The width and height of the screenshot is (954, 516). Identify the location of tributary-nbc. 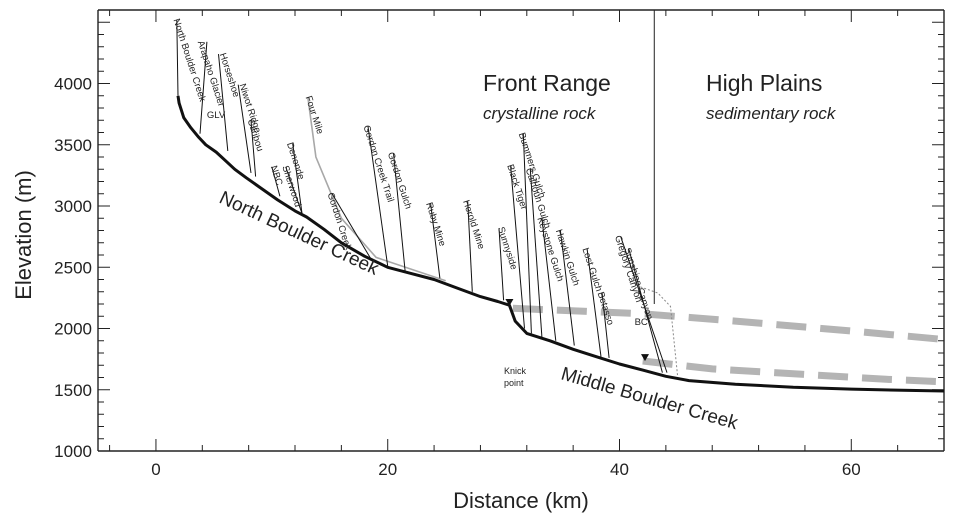
(276, 181).